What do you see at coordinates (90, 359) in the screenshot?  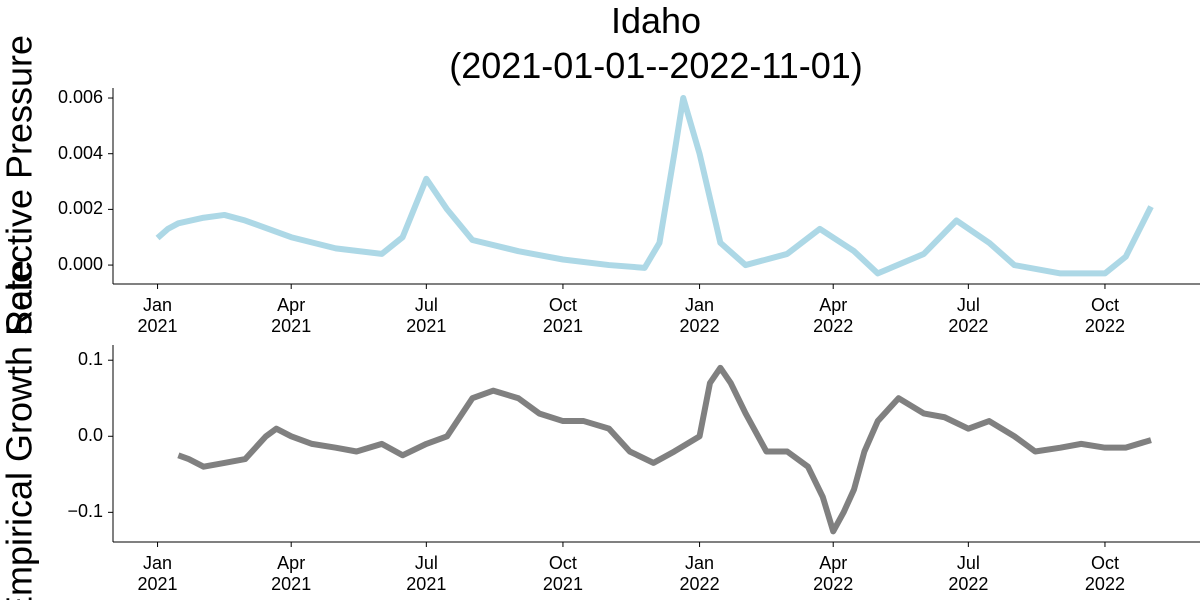 I see `y-tick-label: 0.1` at bounding box center [90, 359].